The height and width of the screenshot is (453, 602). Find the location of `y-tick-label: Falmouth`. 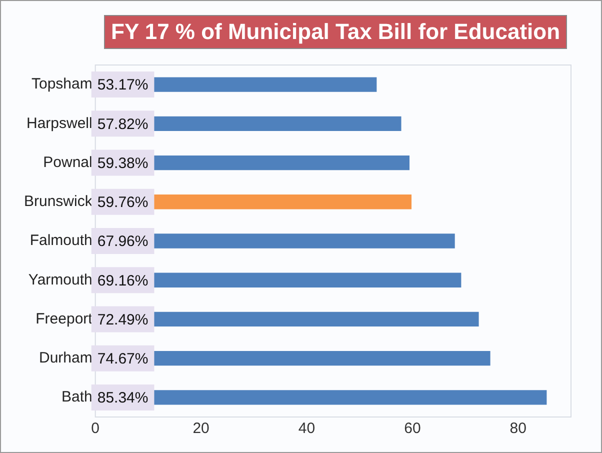

y-tick-label: Falmouth is located at coordinates (61, 241).